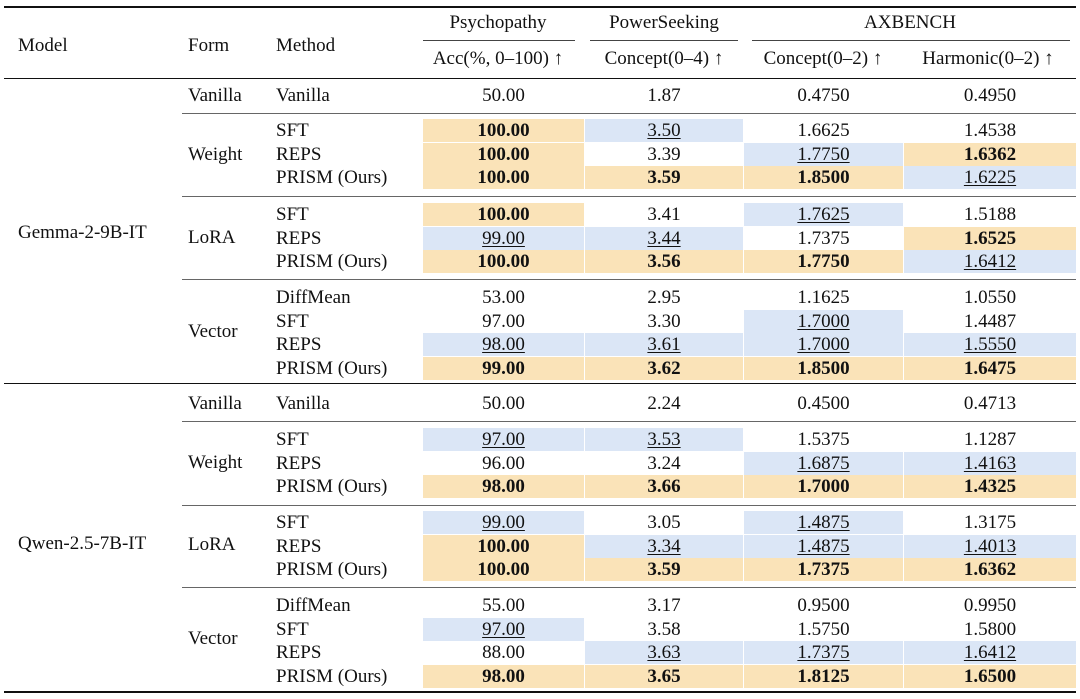 This screenshot has height=699, width=1080. Describe the element at coordinates (990, 95) in the screenshot. I see `cell-value: 0.4950` at that location.